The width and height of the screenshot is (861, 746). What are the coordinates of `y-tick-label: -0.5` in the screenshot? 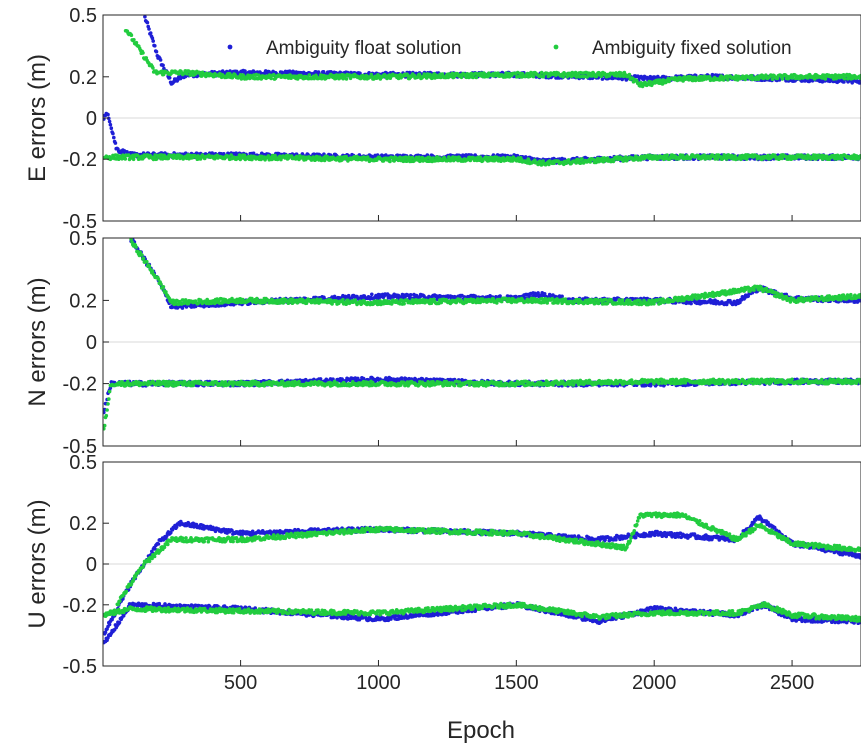 It's located at (80, 222).